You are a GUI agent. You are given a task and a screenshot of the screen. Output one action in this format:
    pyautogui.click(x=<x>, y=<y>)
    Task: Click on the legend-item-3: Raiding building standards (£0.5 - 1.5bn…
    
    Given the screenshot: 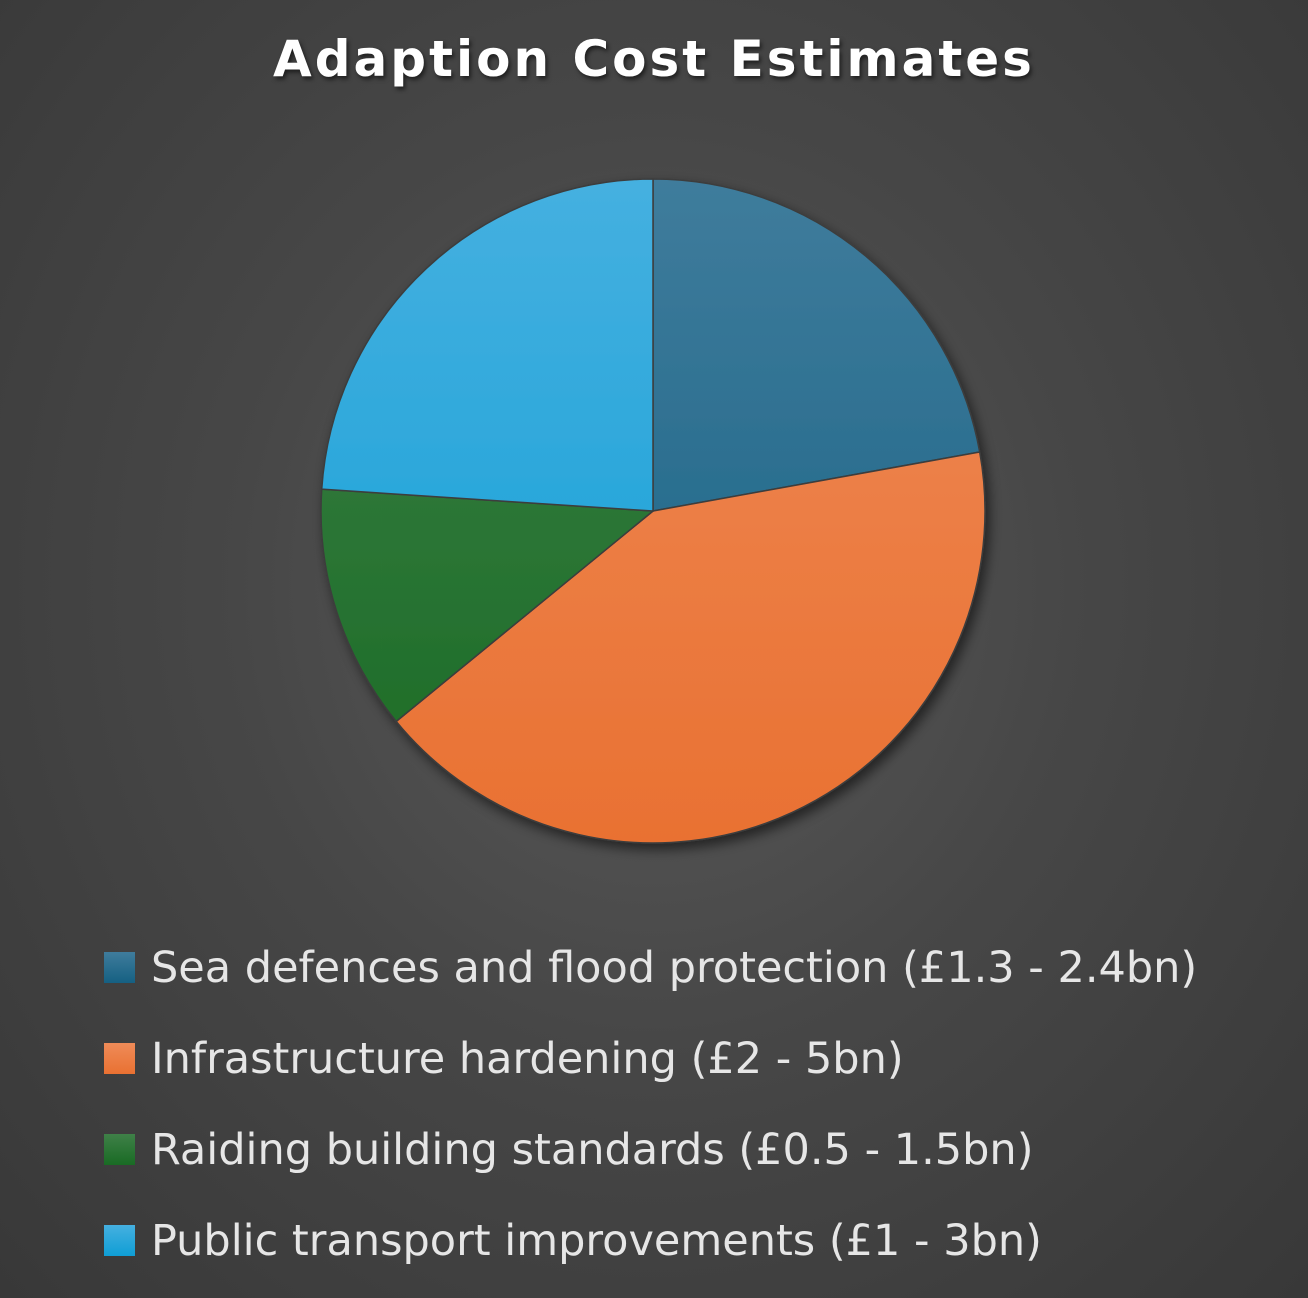 What is the action you would take?
    pyautogui.click(x=694, y=1149)
    